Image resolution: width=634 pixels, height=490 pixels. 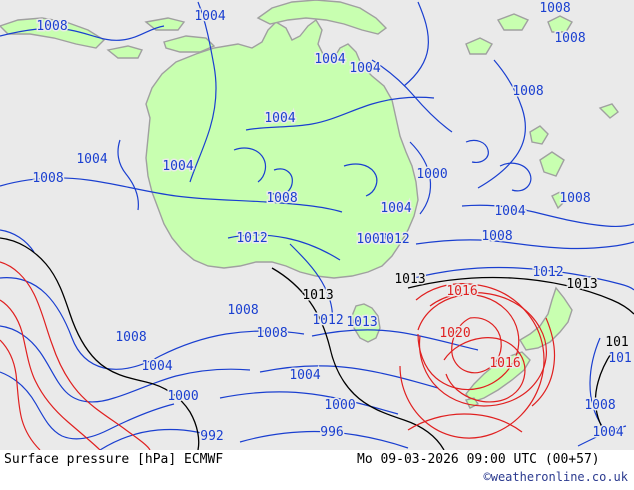 I want to click on isobar-1000-east, so click(x=420, y=178).